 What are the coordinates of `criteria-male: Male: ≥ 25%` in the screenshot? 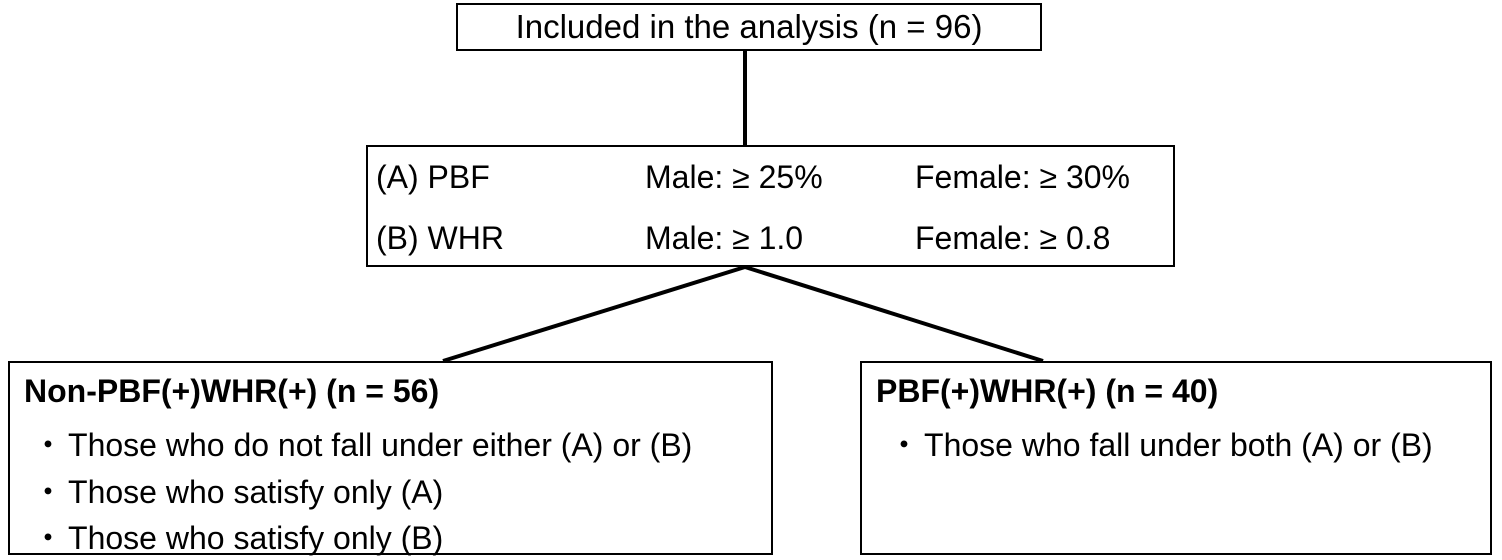 It's located at (734, 177).